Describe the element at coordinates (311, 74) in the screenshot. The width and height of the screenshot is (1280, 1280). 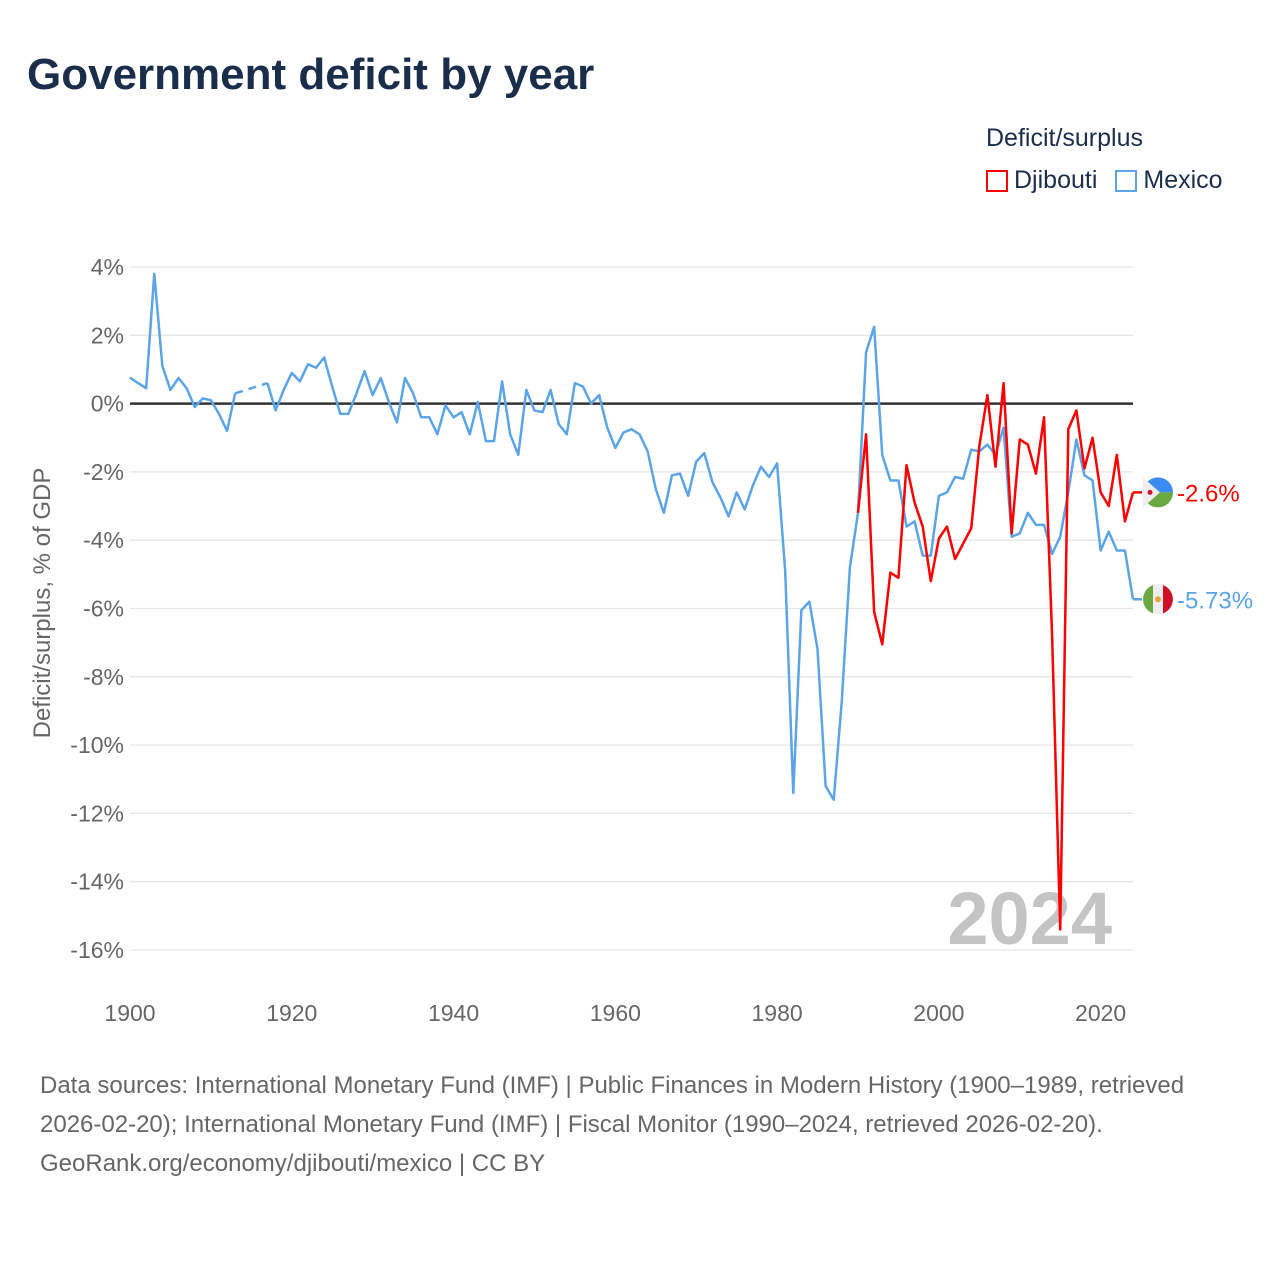
I see `page-title: Government deficit by year` at that location.